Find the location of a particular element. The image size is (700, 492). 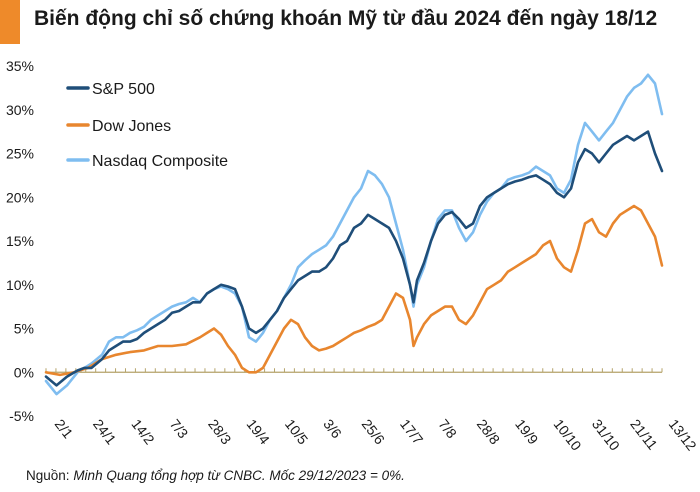

y-tick-label: 25% is located at coordinates (20, 154).